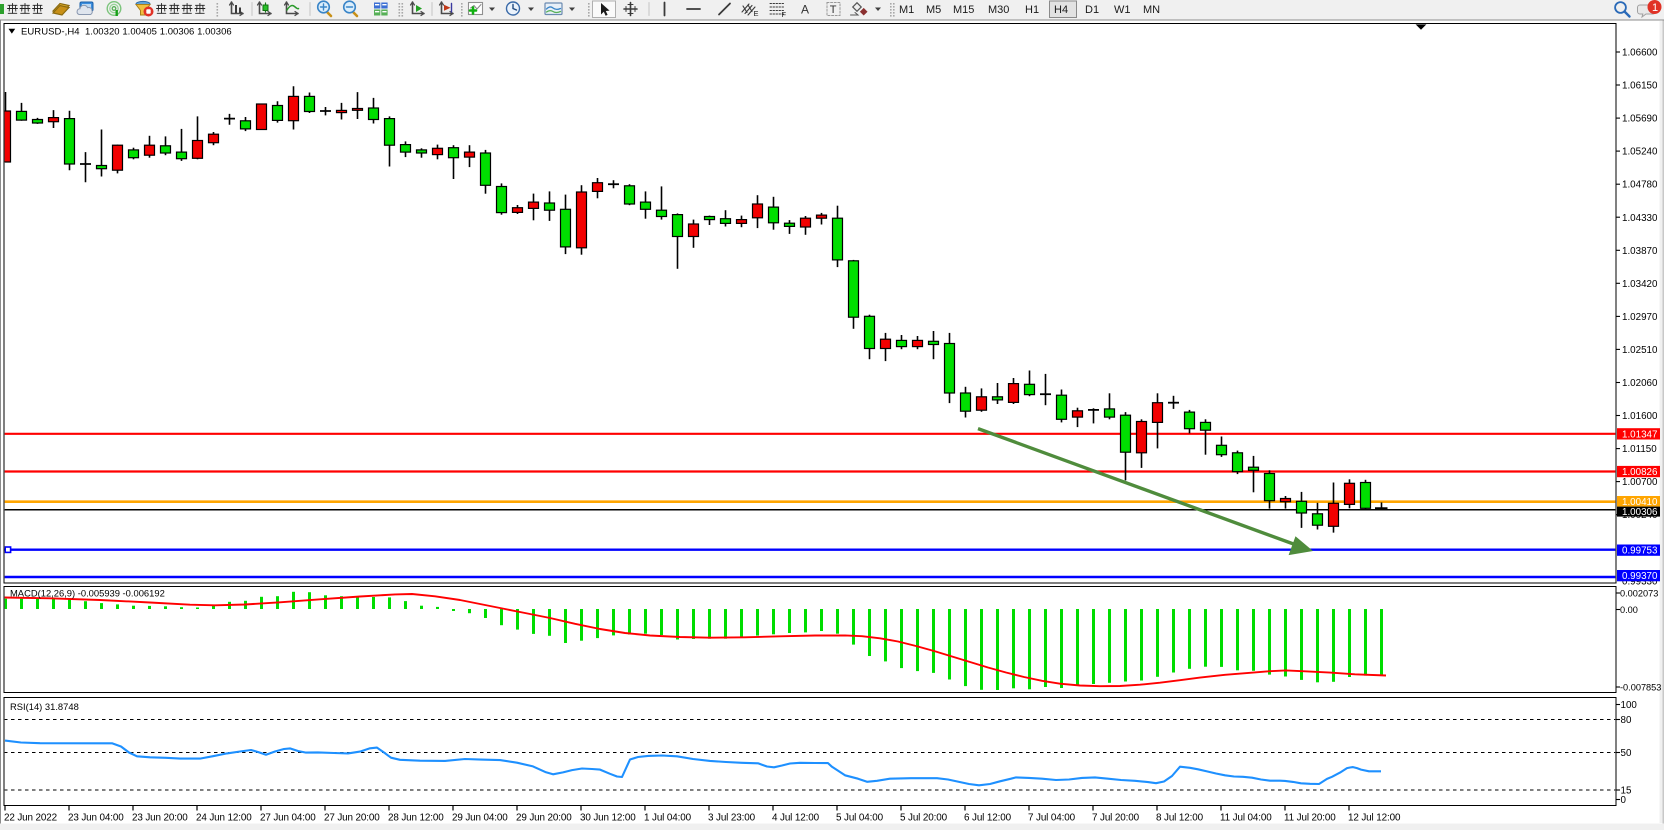 This screenshot has height=830, width=1664. Describe the element at coordinates (1640, 512) in the screenshot. I see `svg-text: 1.00306` at that location.